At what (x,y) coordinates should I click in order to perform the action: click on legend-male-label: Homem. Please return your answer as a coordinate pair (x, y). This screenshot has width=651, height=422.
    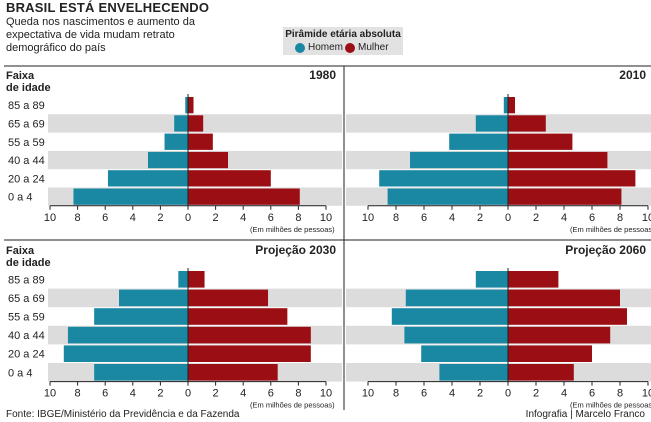
    Looking at the image, I should click on (326, 47).